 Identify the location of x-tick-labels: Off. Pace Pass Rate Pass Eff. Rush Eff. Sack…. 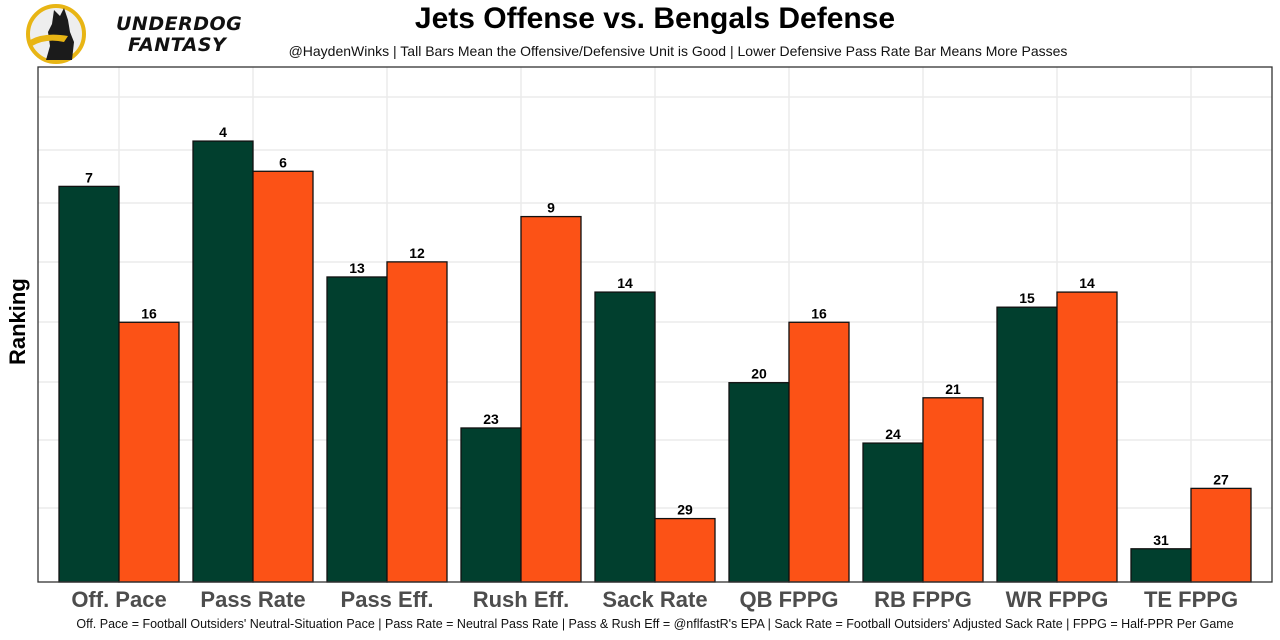
(654, 599).